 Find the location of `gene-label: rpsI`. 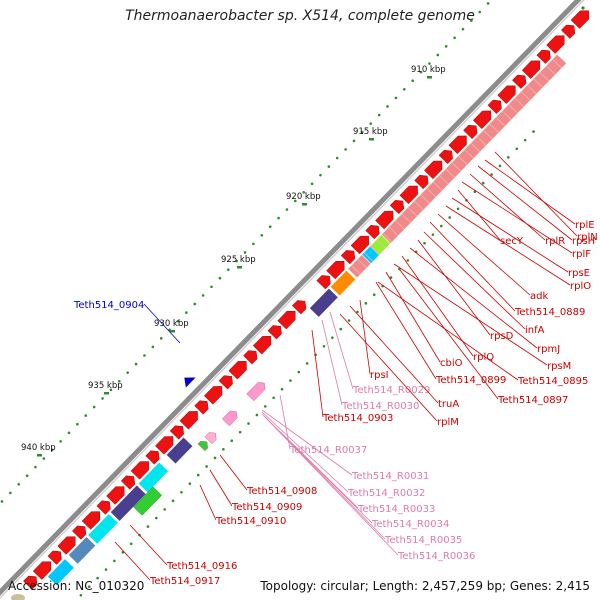

gene-label: rpsI is located at coordinates (379, 375).